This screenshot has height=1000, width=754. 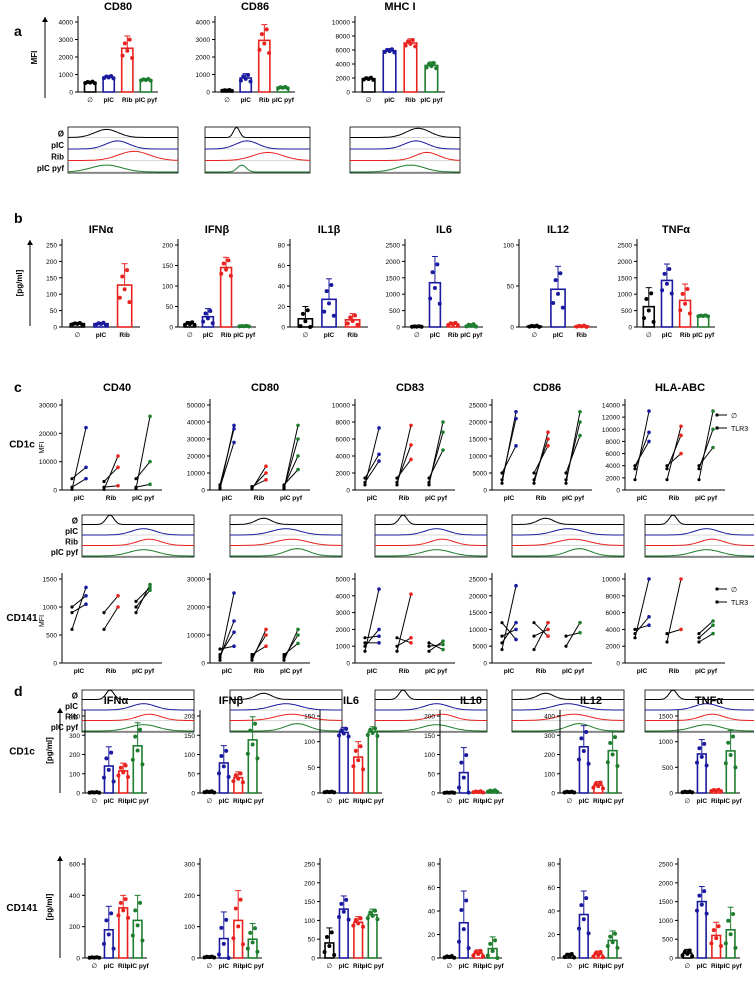 What do you see at coordinates (18, 387) in the screenshot?
I see `panel-label-c: c` at bounding box center [18, 387].